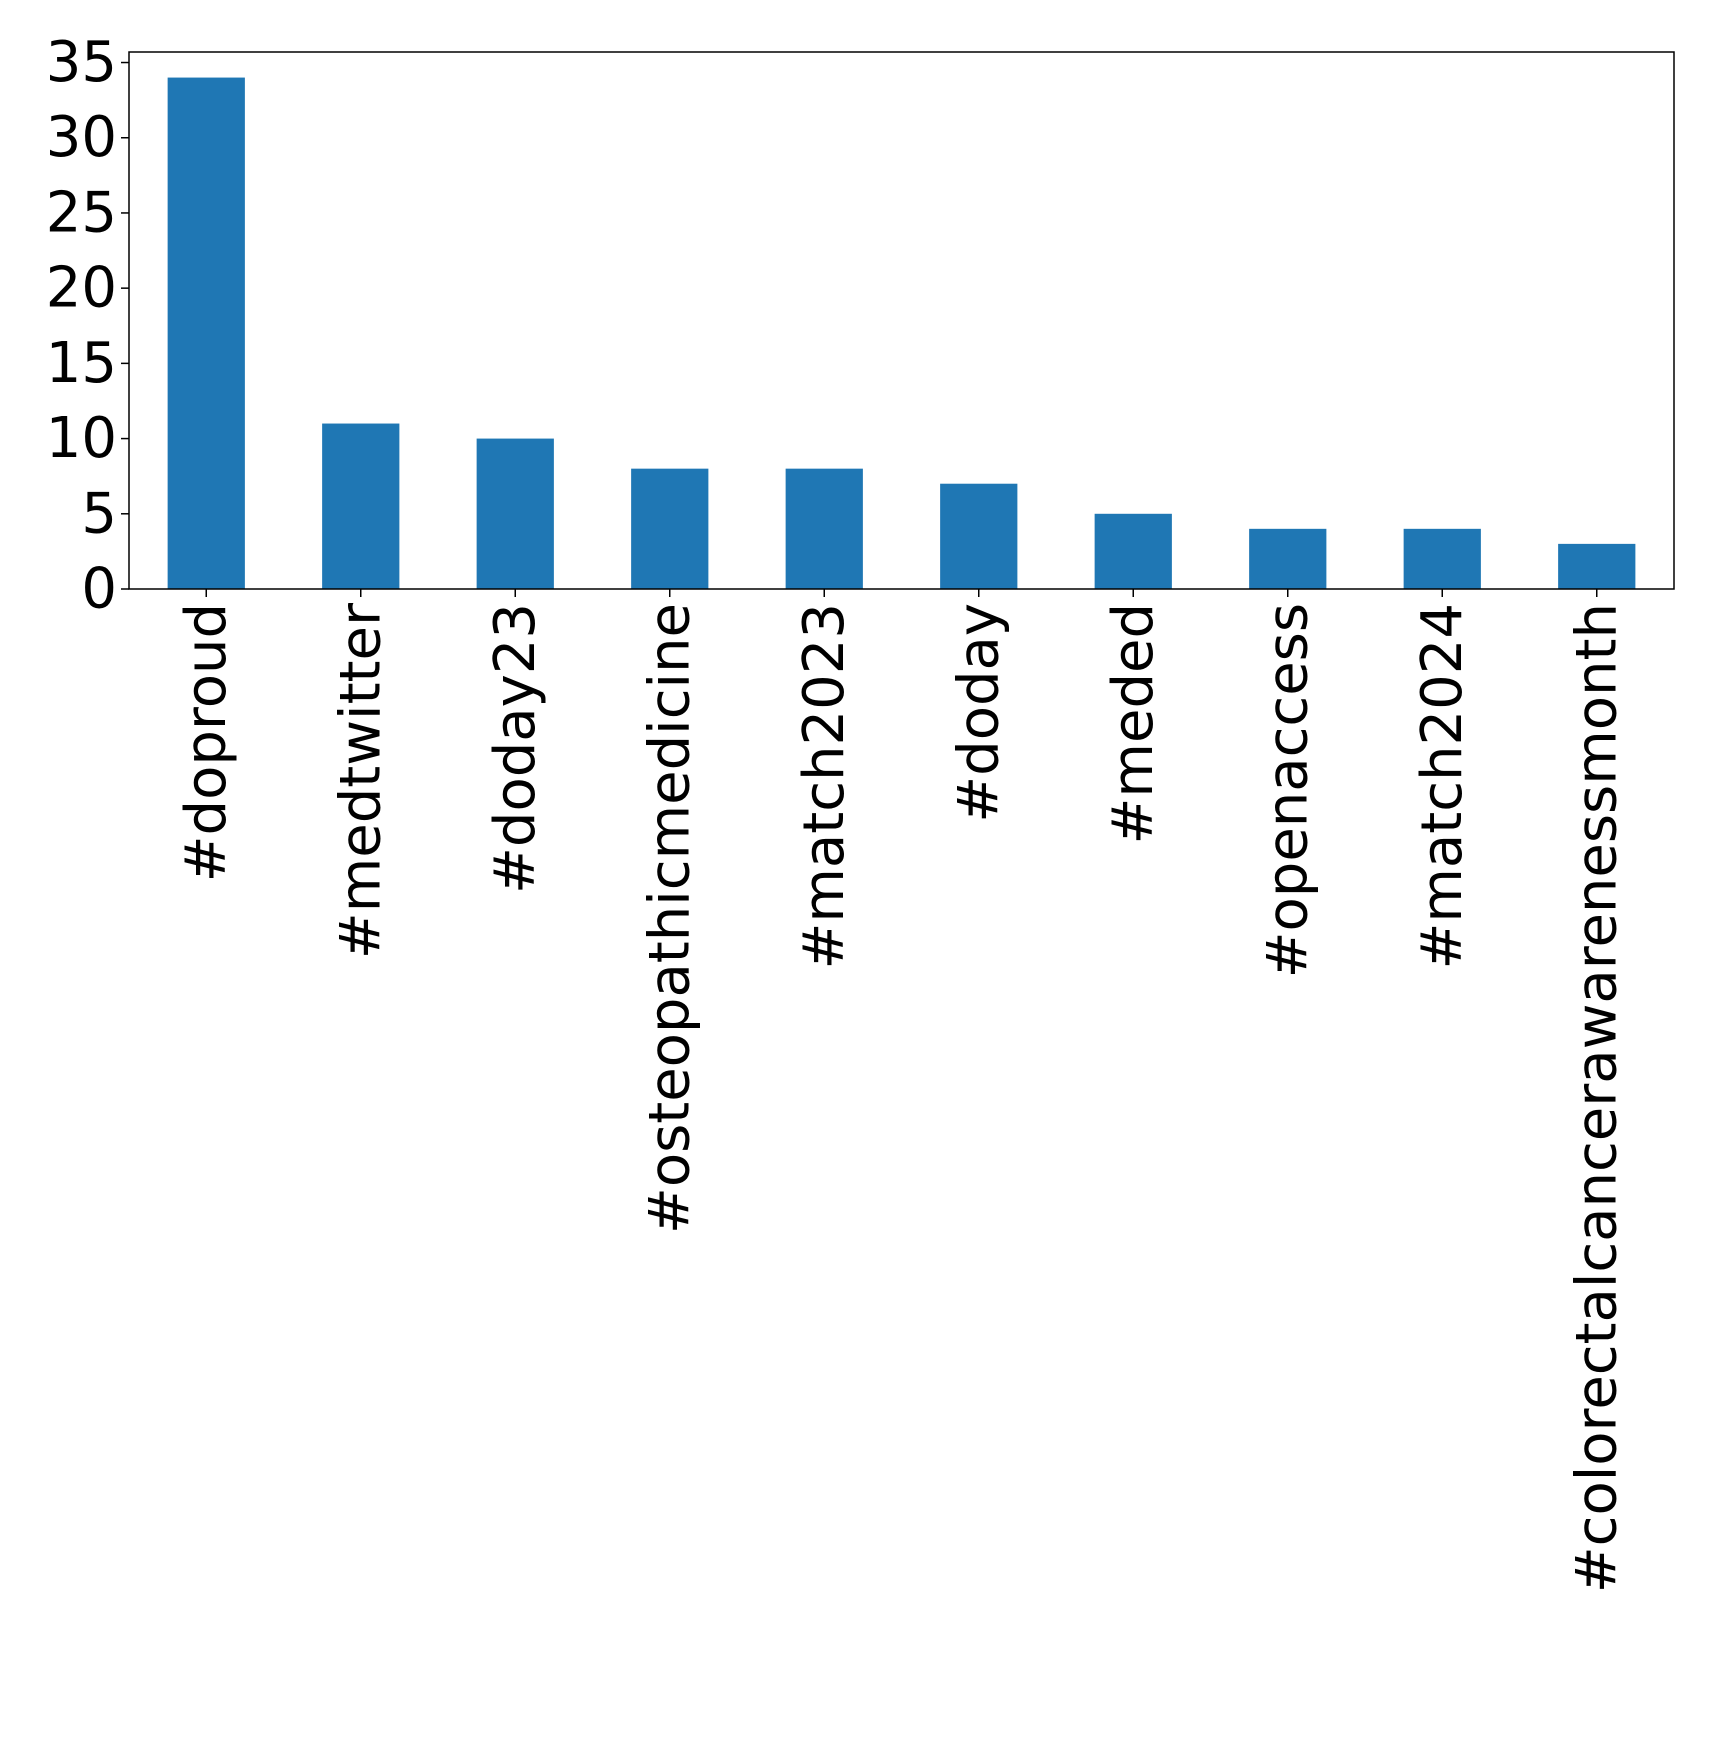 The image size is (1719, 1746). I want to click on y-tick-label: 30, so click(81, 137).